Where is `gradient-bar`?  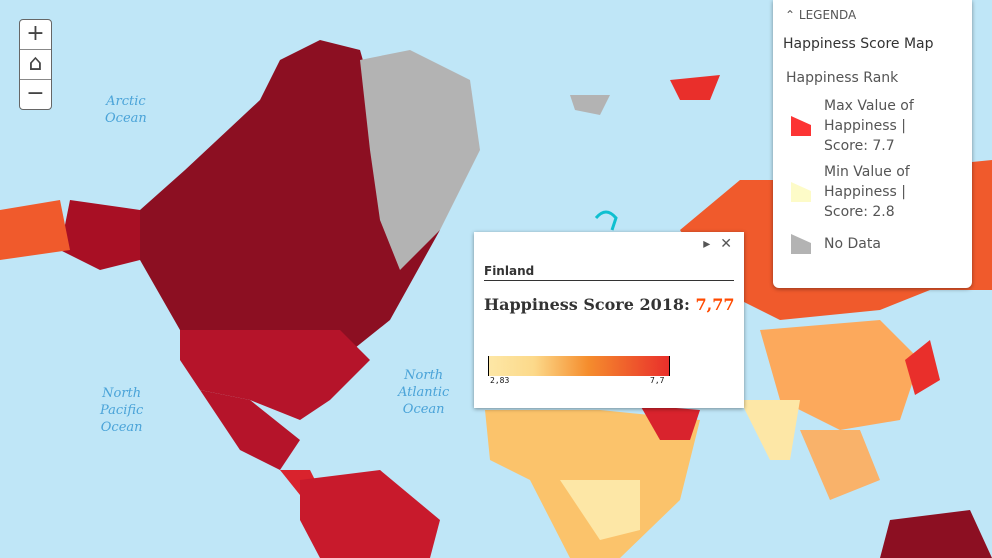 gradient-bar is located at coordinates (579, 366).